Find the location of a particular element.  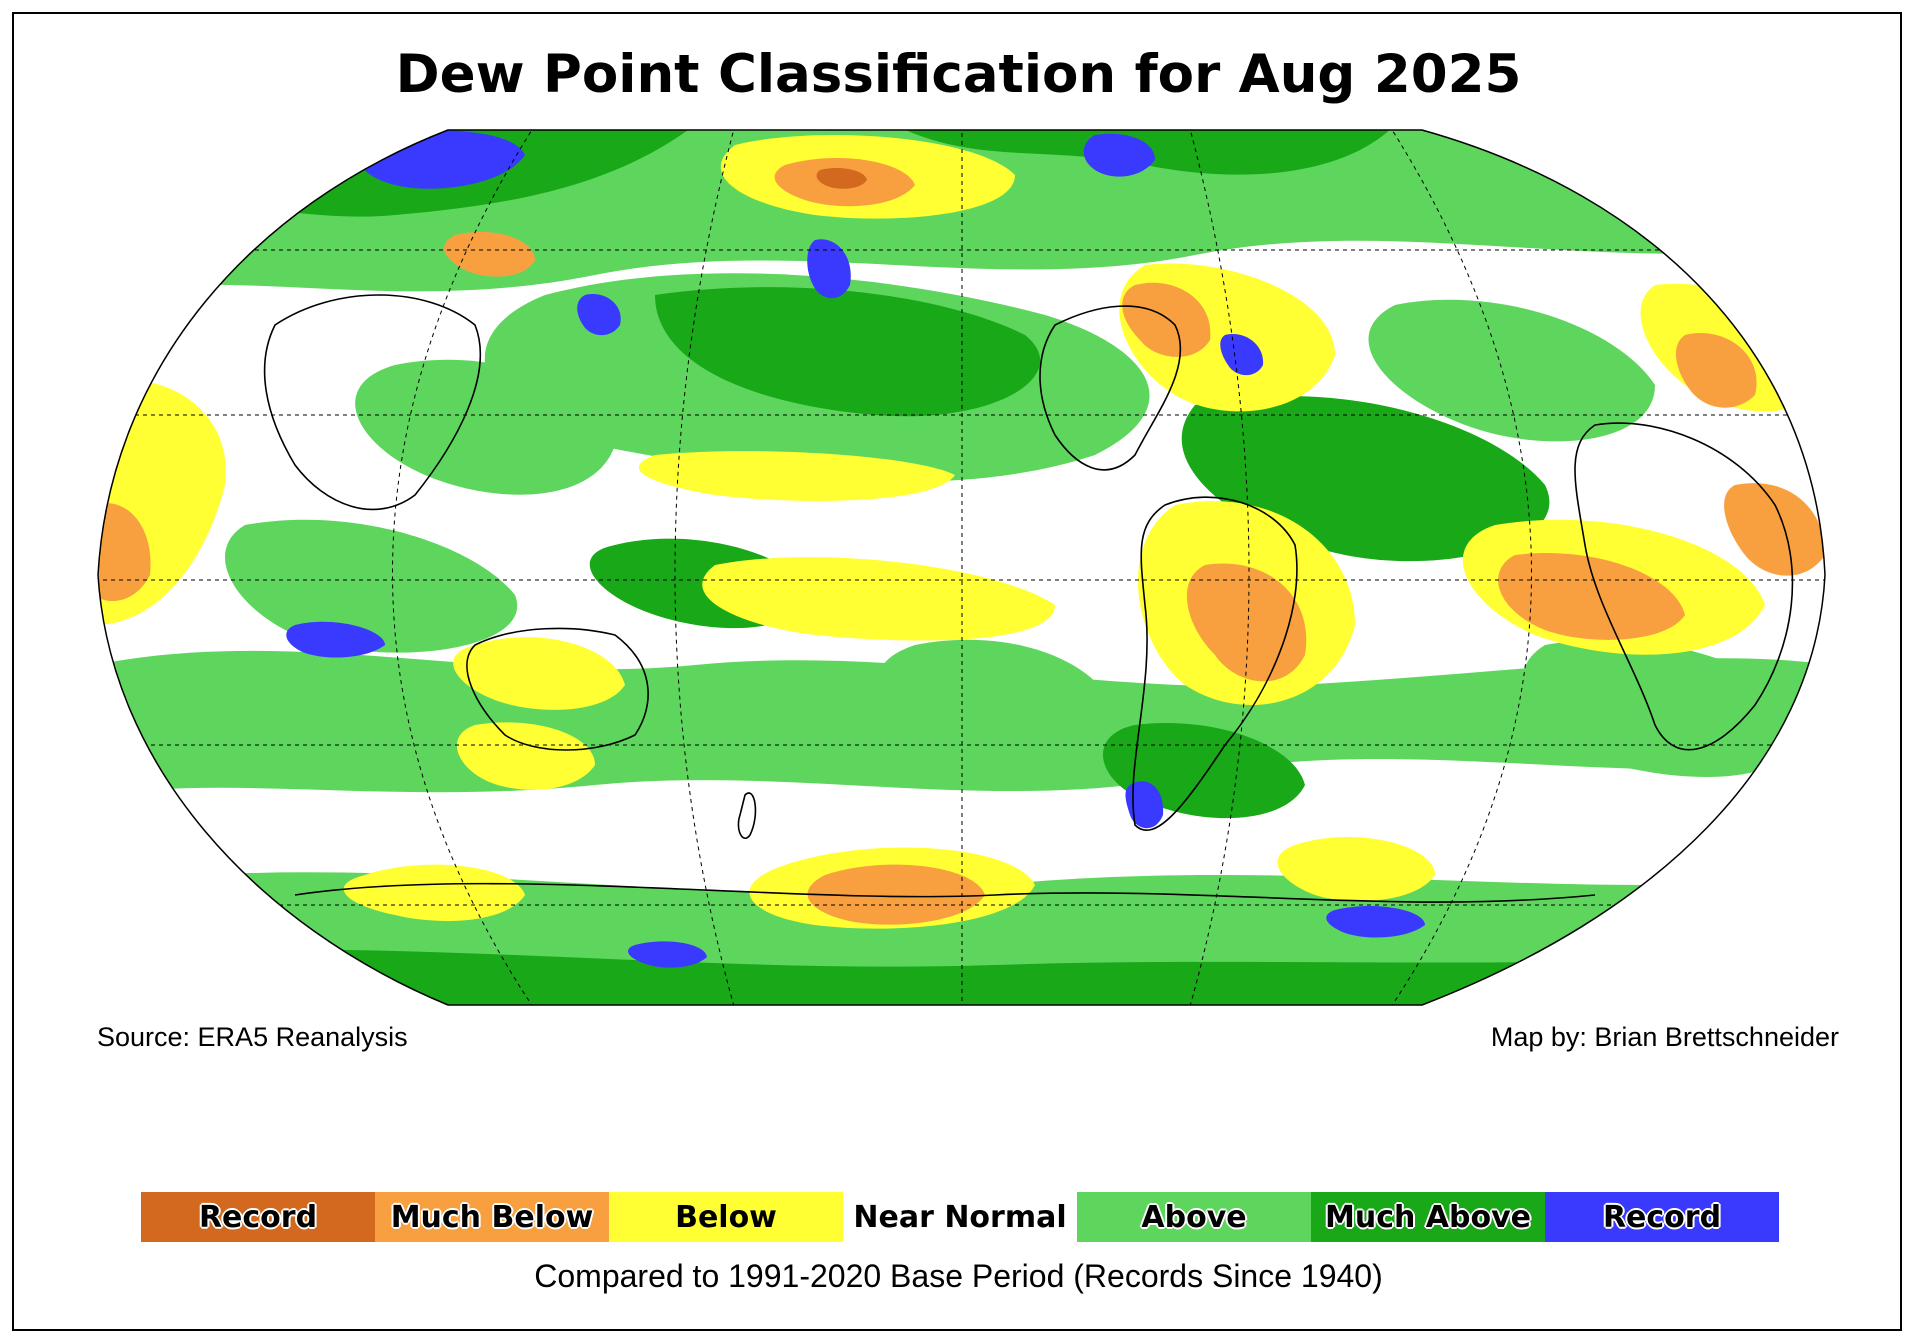

legend-label: Above is located at coordinates (1194, 1217).